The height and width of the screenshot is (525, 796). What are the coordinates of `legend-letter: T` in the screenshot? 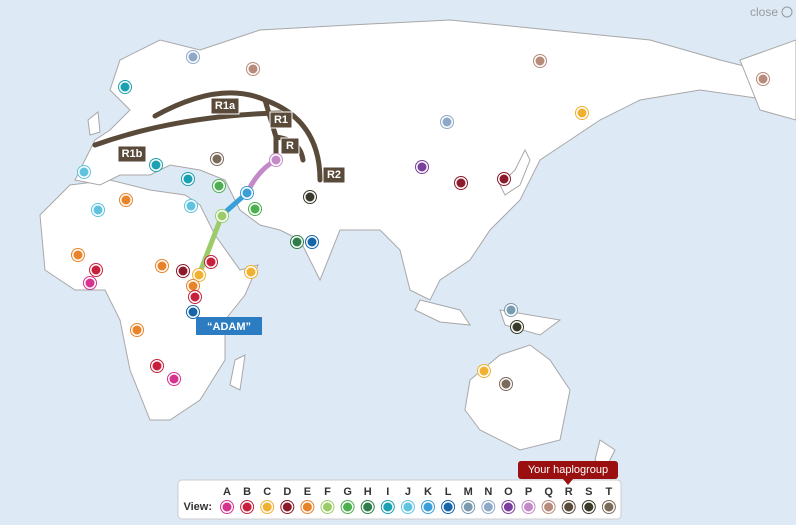 It's located at (609, 492).